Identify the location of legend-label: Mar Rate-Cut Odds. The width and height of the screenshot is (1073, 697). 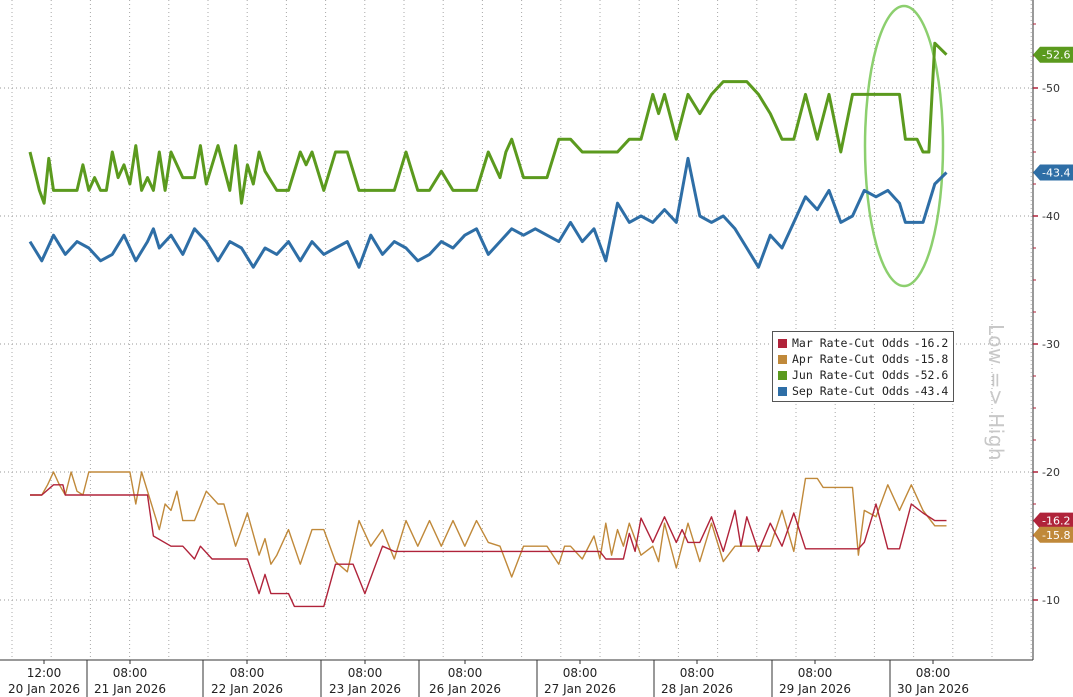
(851, 343).